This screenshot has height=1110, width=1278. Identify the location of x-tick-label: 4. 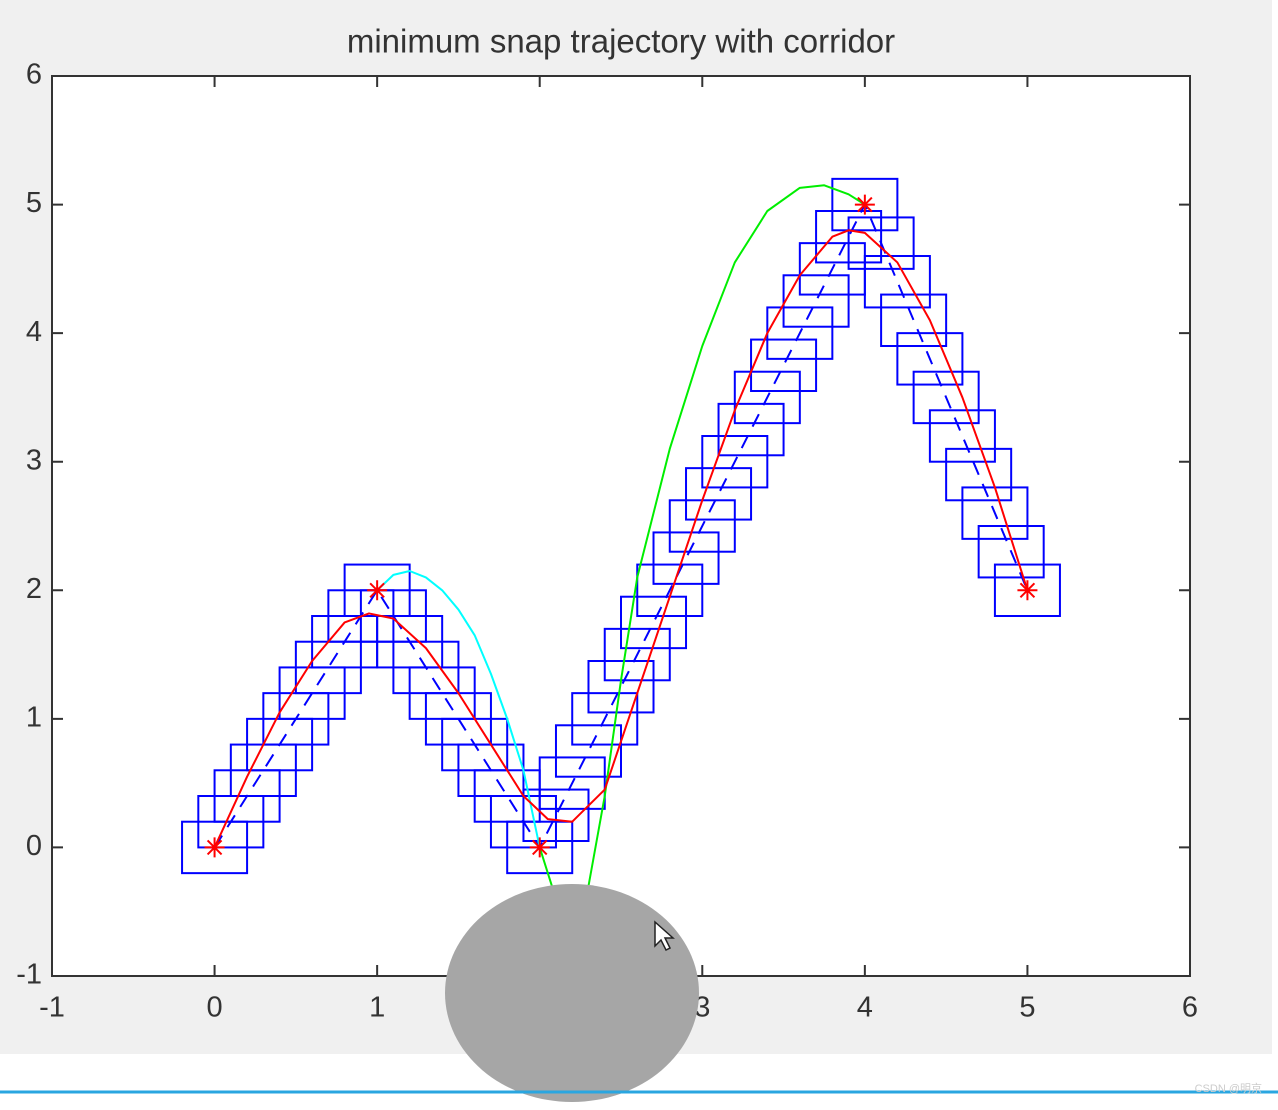
(865, 1008).